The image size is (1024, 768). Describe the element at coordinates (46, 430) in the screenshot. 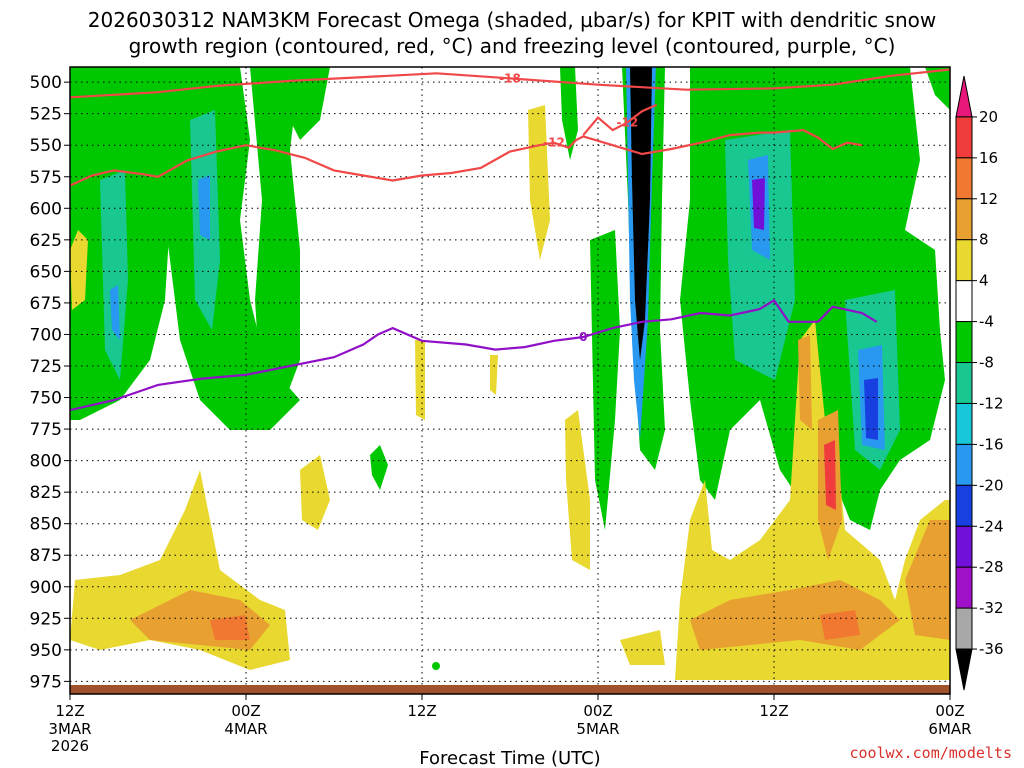

I see `y-tick-label: 775` at that location.